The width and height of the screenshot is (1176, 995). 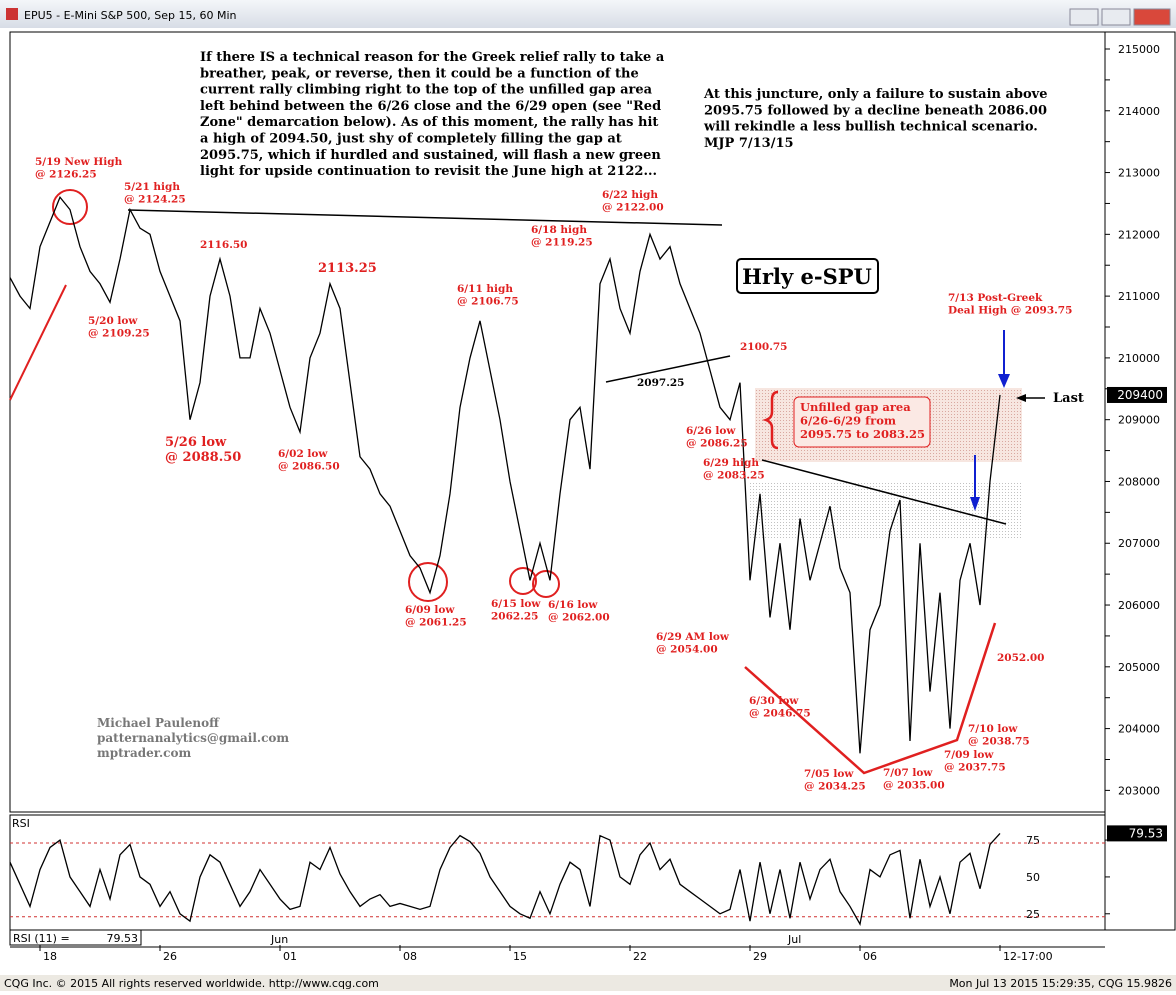 What do you see at coordinates (687, 650) in the screenshot?
I see `annotation: @ 2054.00` at bounding box center [687, 650].